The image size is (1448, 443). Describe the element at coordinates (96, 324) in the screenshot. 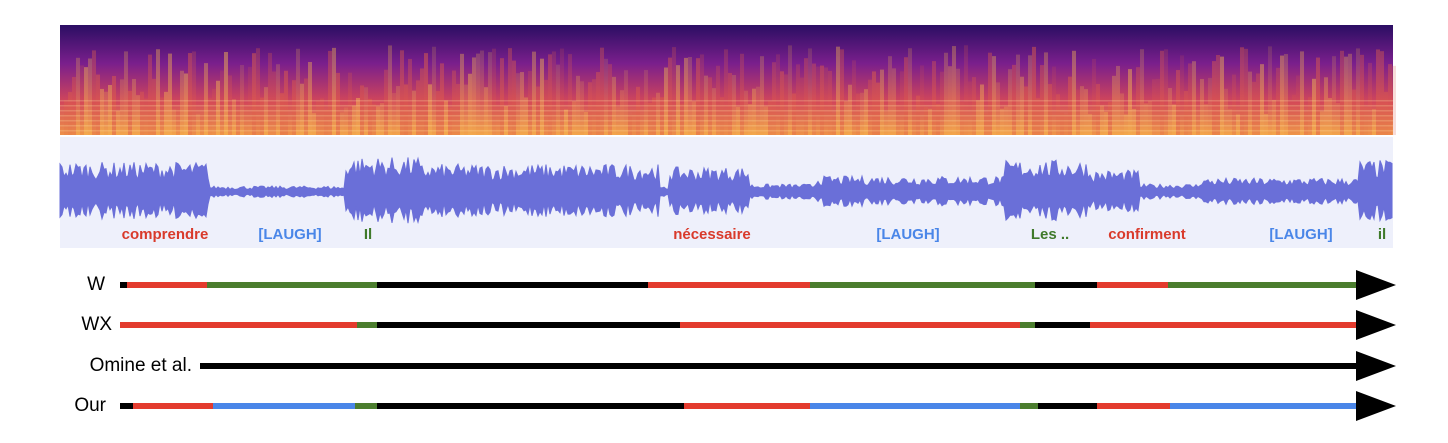

I see `row-label: WX` at that location.